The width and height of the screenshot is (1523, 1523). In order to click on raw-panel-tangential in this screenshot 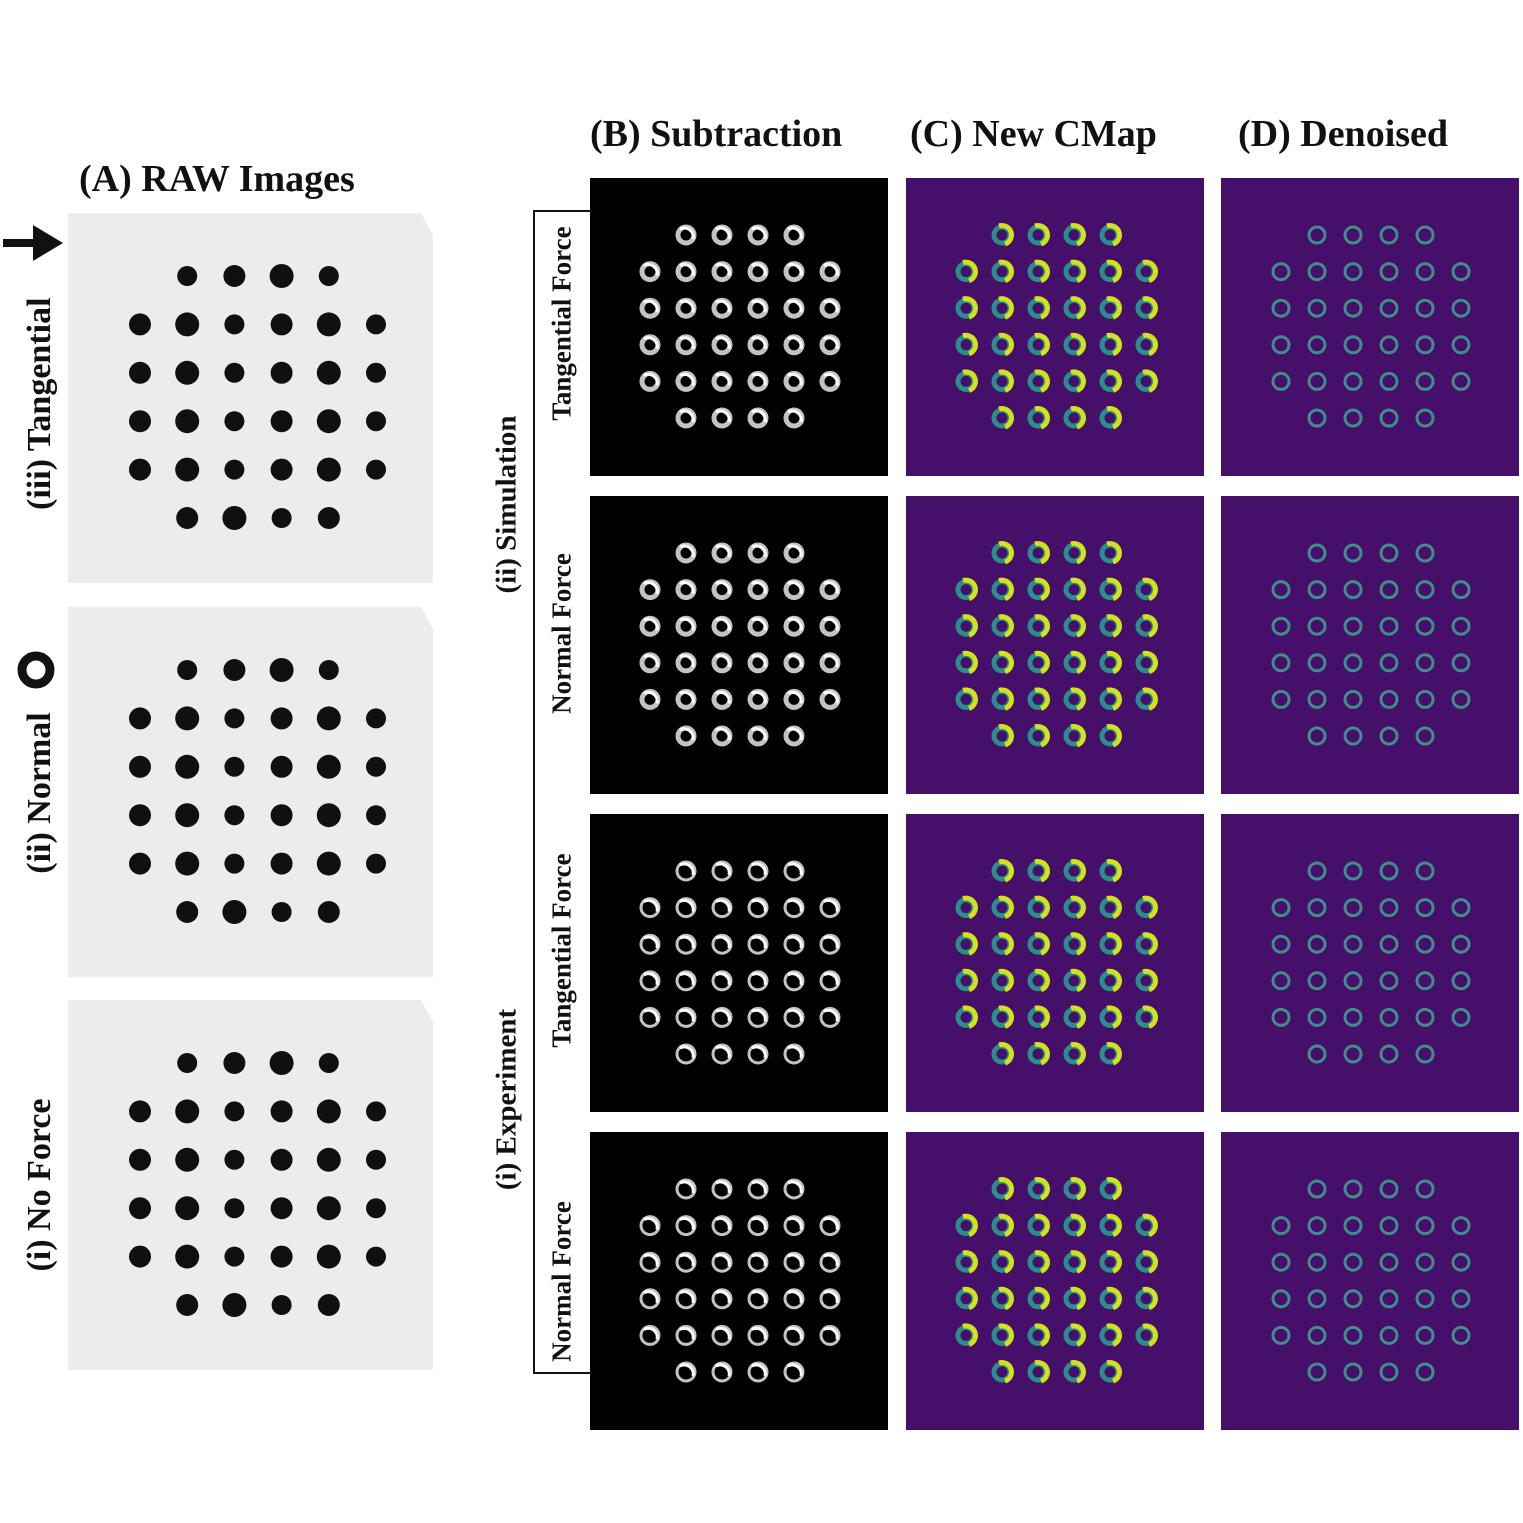, I will do `click(250, 398)`.